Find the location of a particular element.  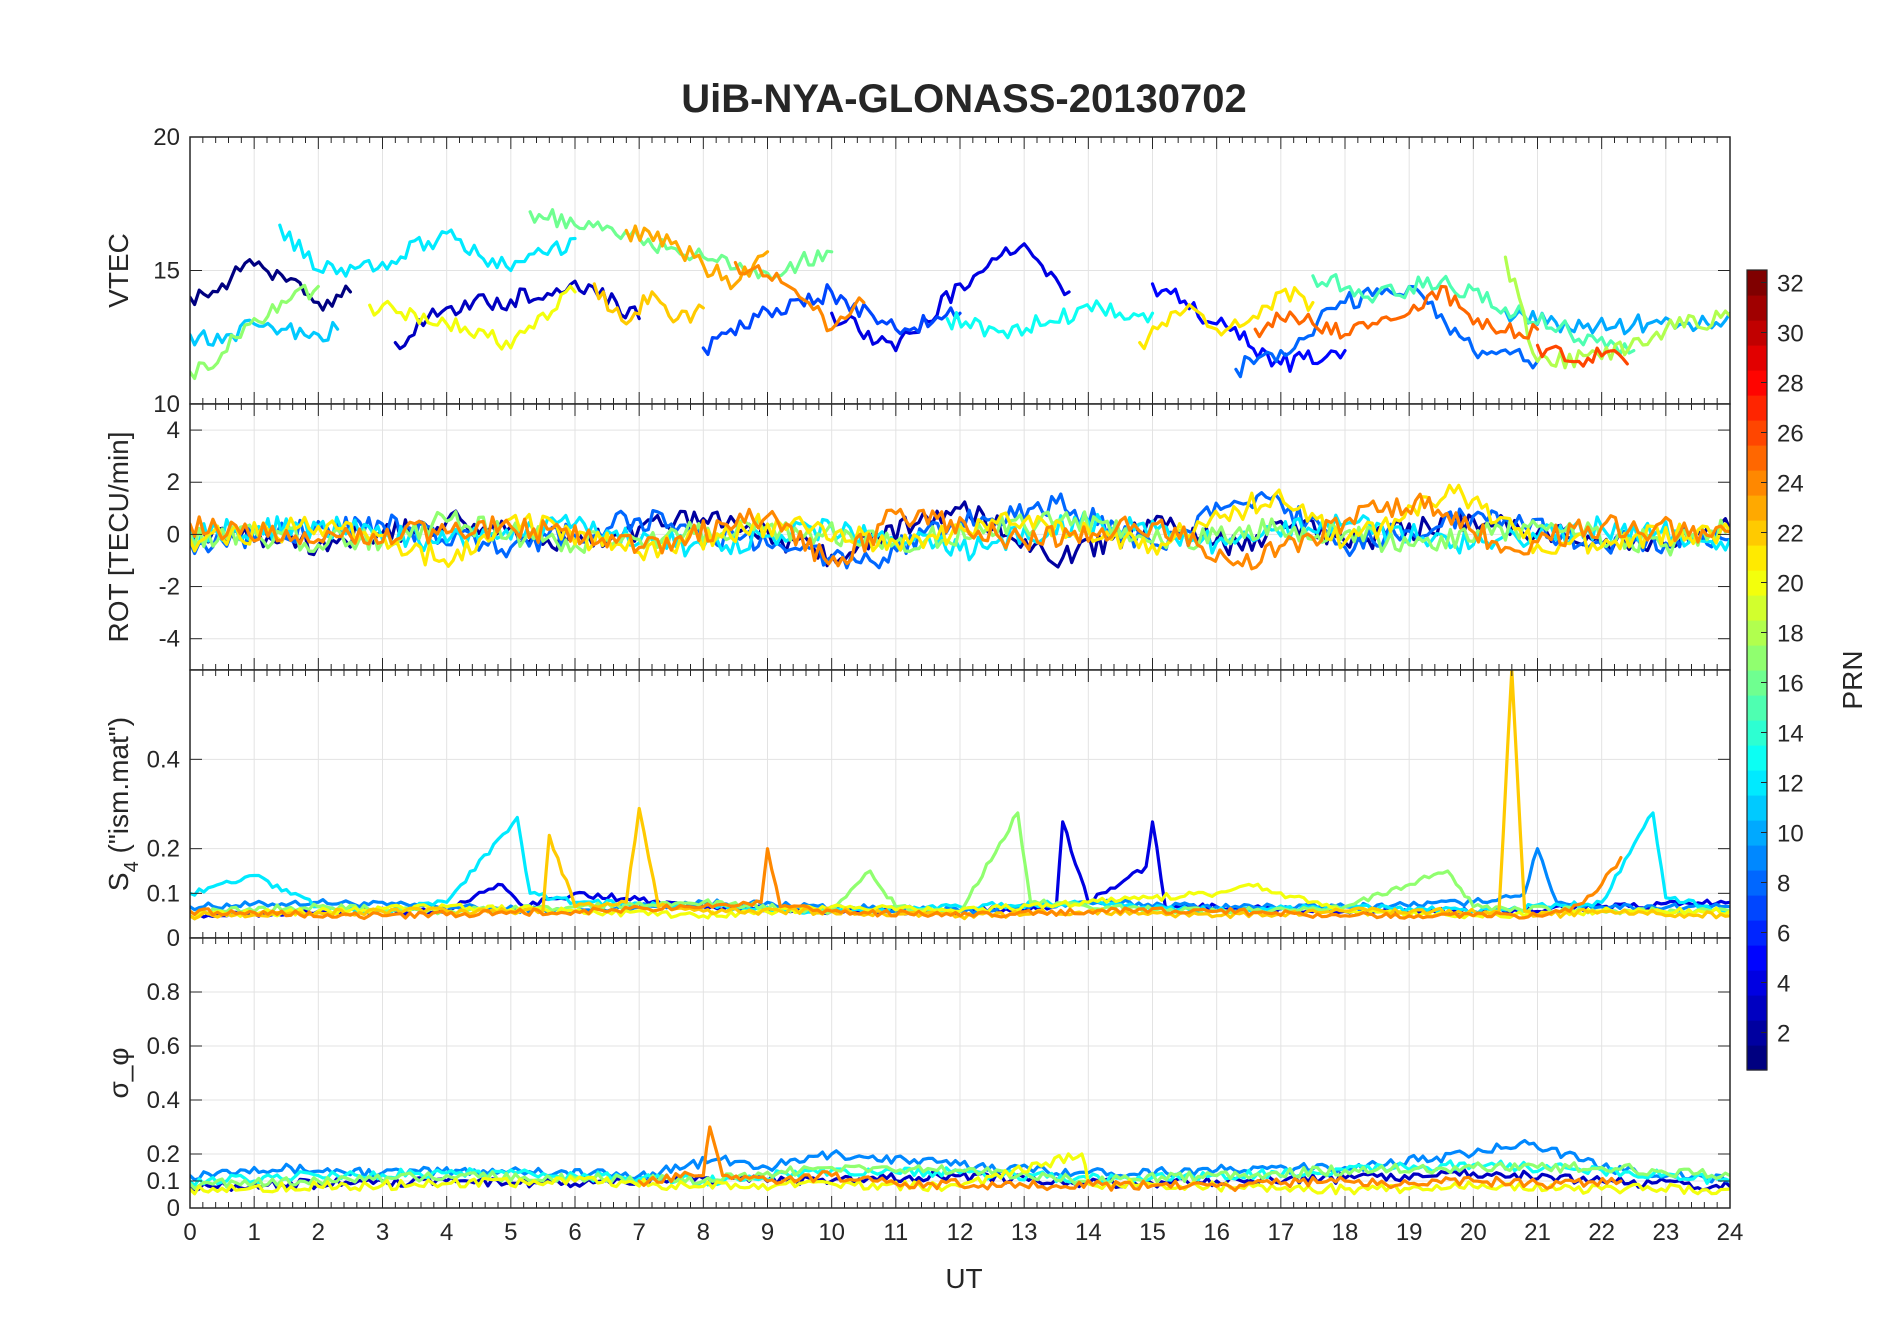

x-tick-label: 20 is located at coordinates (1473, 1232).